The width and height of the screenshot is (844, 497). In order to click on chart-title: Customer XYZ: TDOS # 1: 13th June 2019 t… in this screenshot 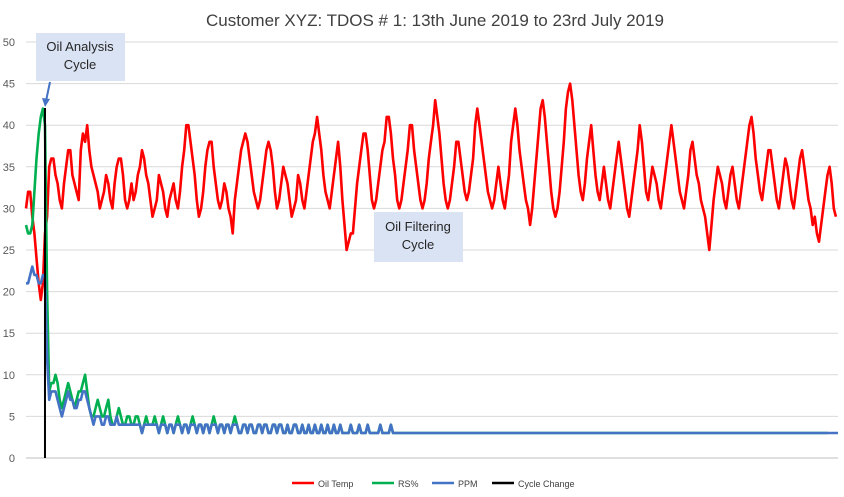, I will do `click(435, 20)`.